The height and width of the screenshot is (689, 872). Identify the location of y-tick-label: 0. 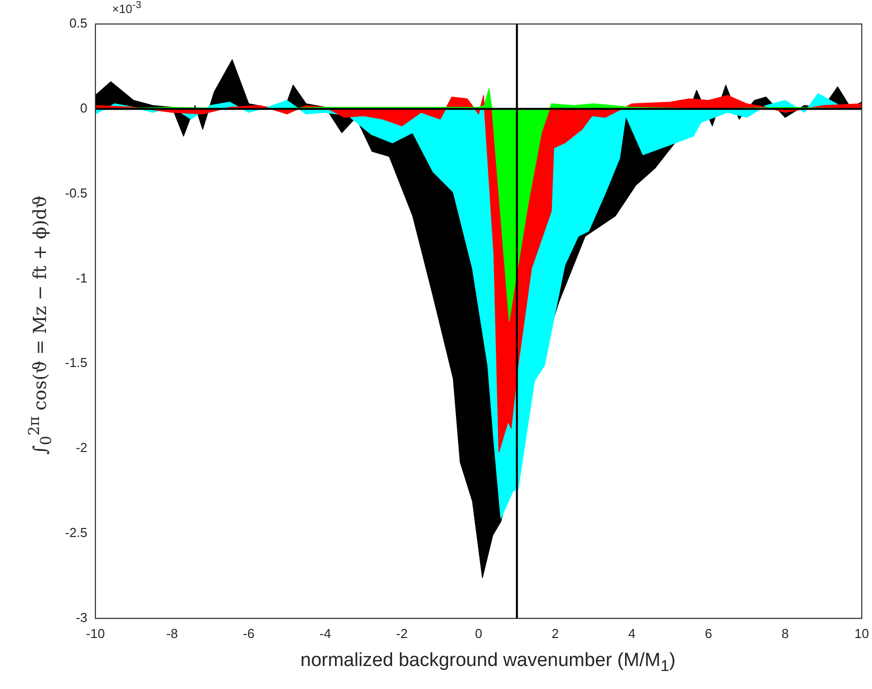
(84, 108).